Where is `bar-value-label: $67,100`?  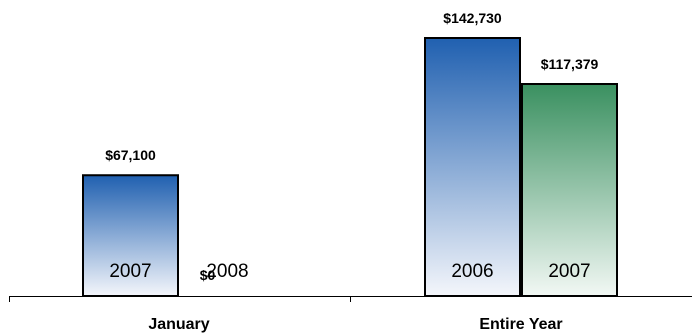 bar-value-label: $67,100 is located at coordinates (130, 155).